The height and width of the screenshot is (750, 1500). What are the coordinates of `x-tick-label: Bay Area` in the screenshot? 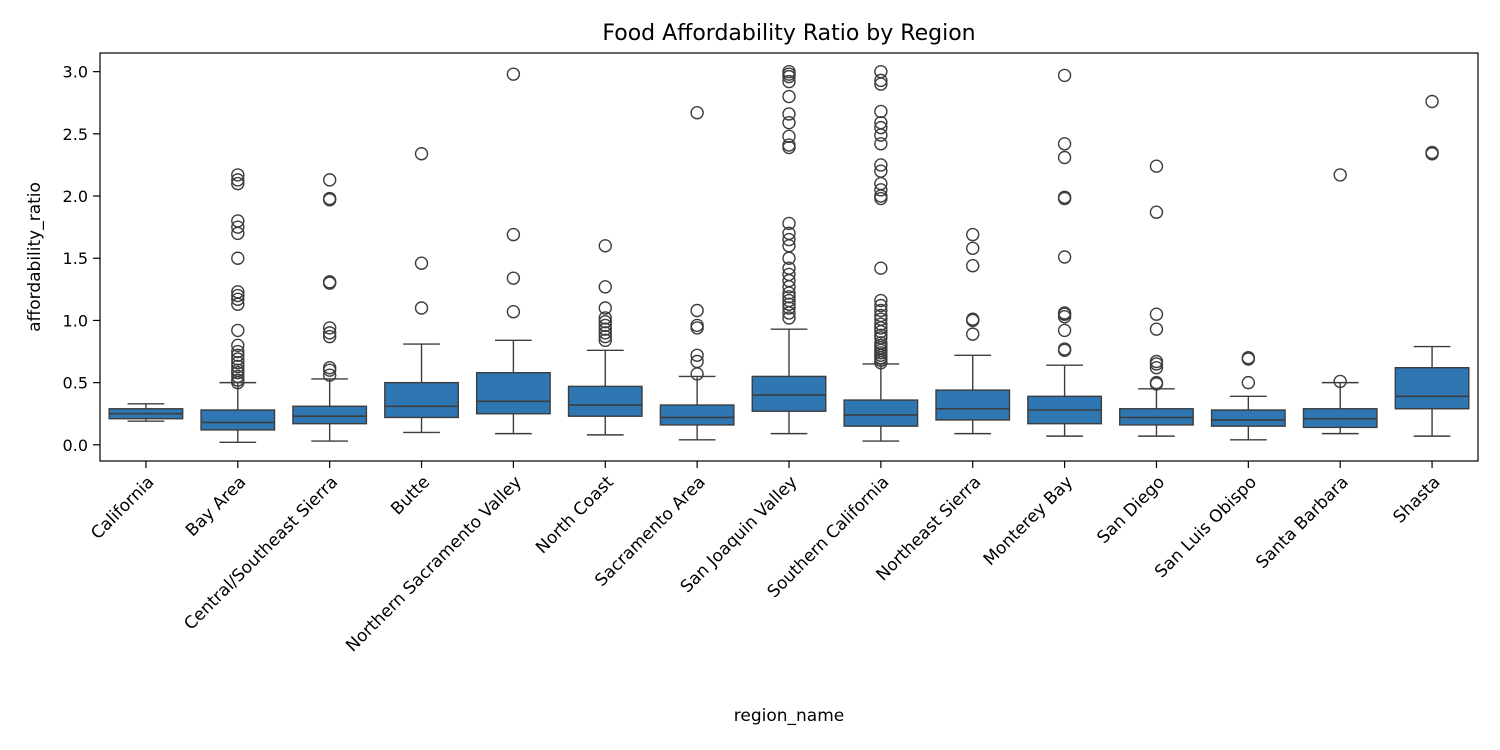 It's located at (216, 506).